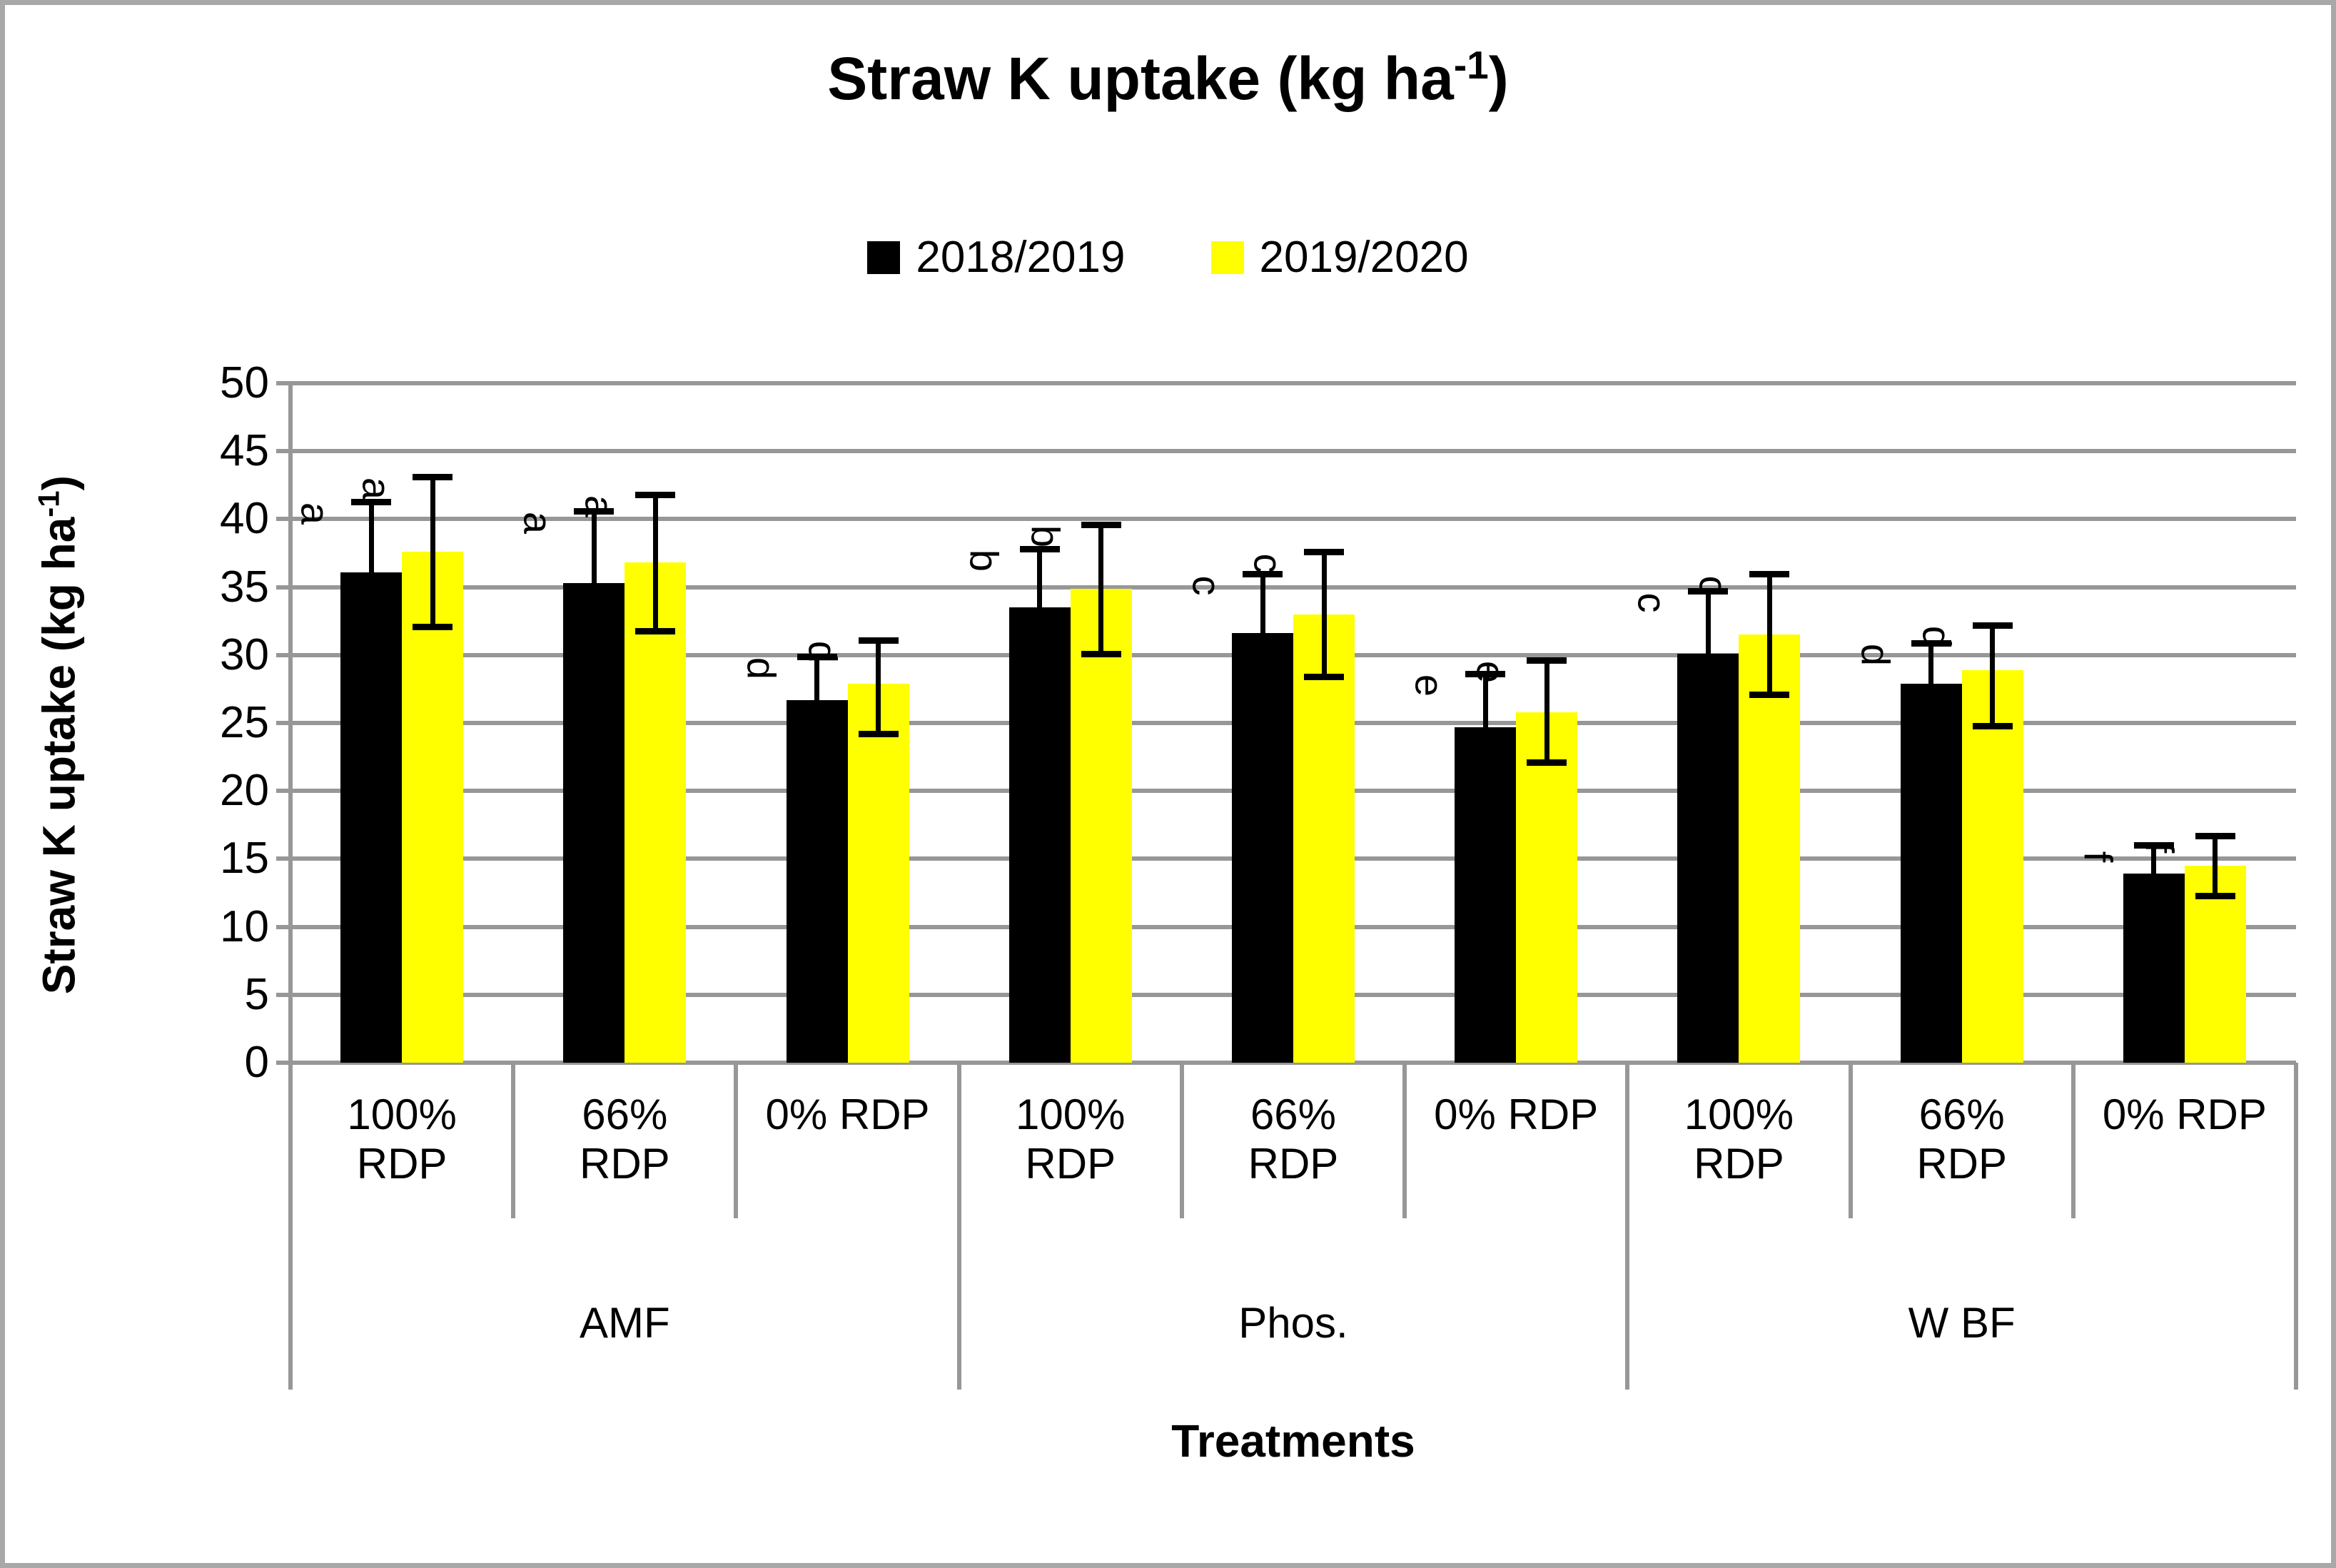 Image resolution: width=2336 pixels, height=1568 pixels. Describe the element at coordinates (244, 654) in the screenshot. I see `y-tick-label-30: 30` at that location.